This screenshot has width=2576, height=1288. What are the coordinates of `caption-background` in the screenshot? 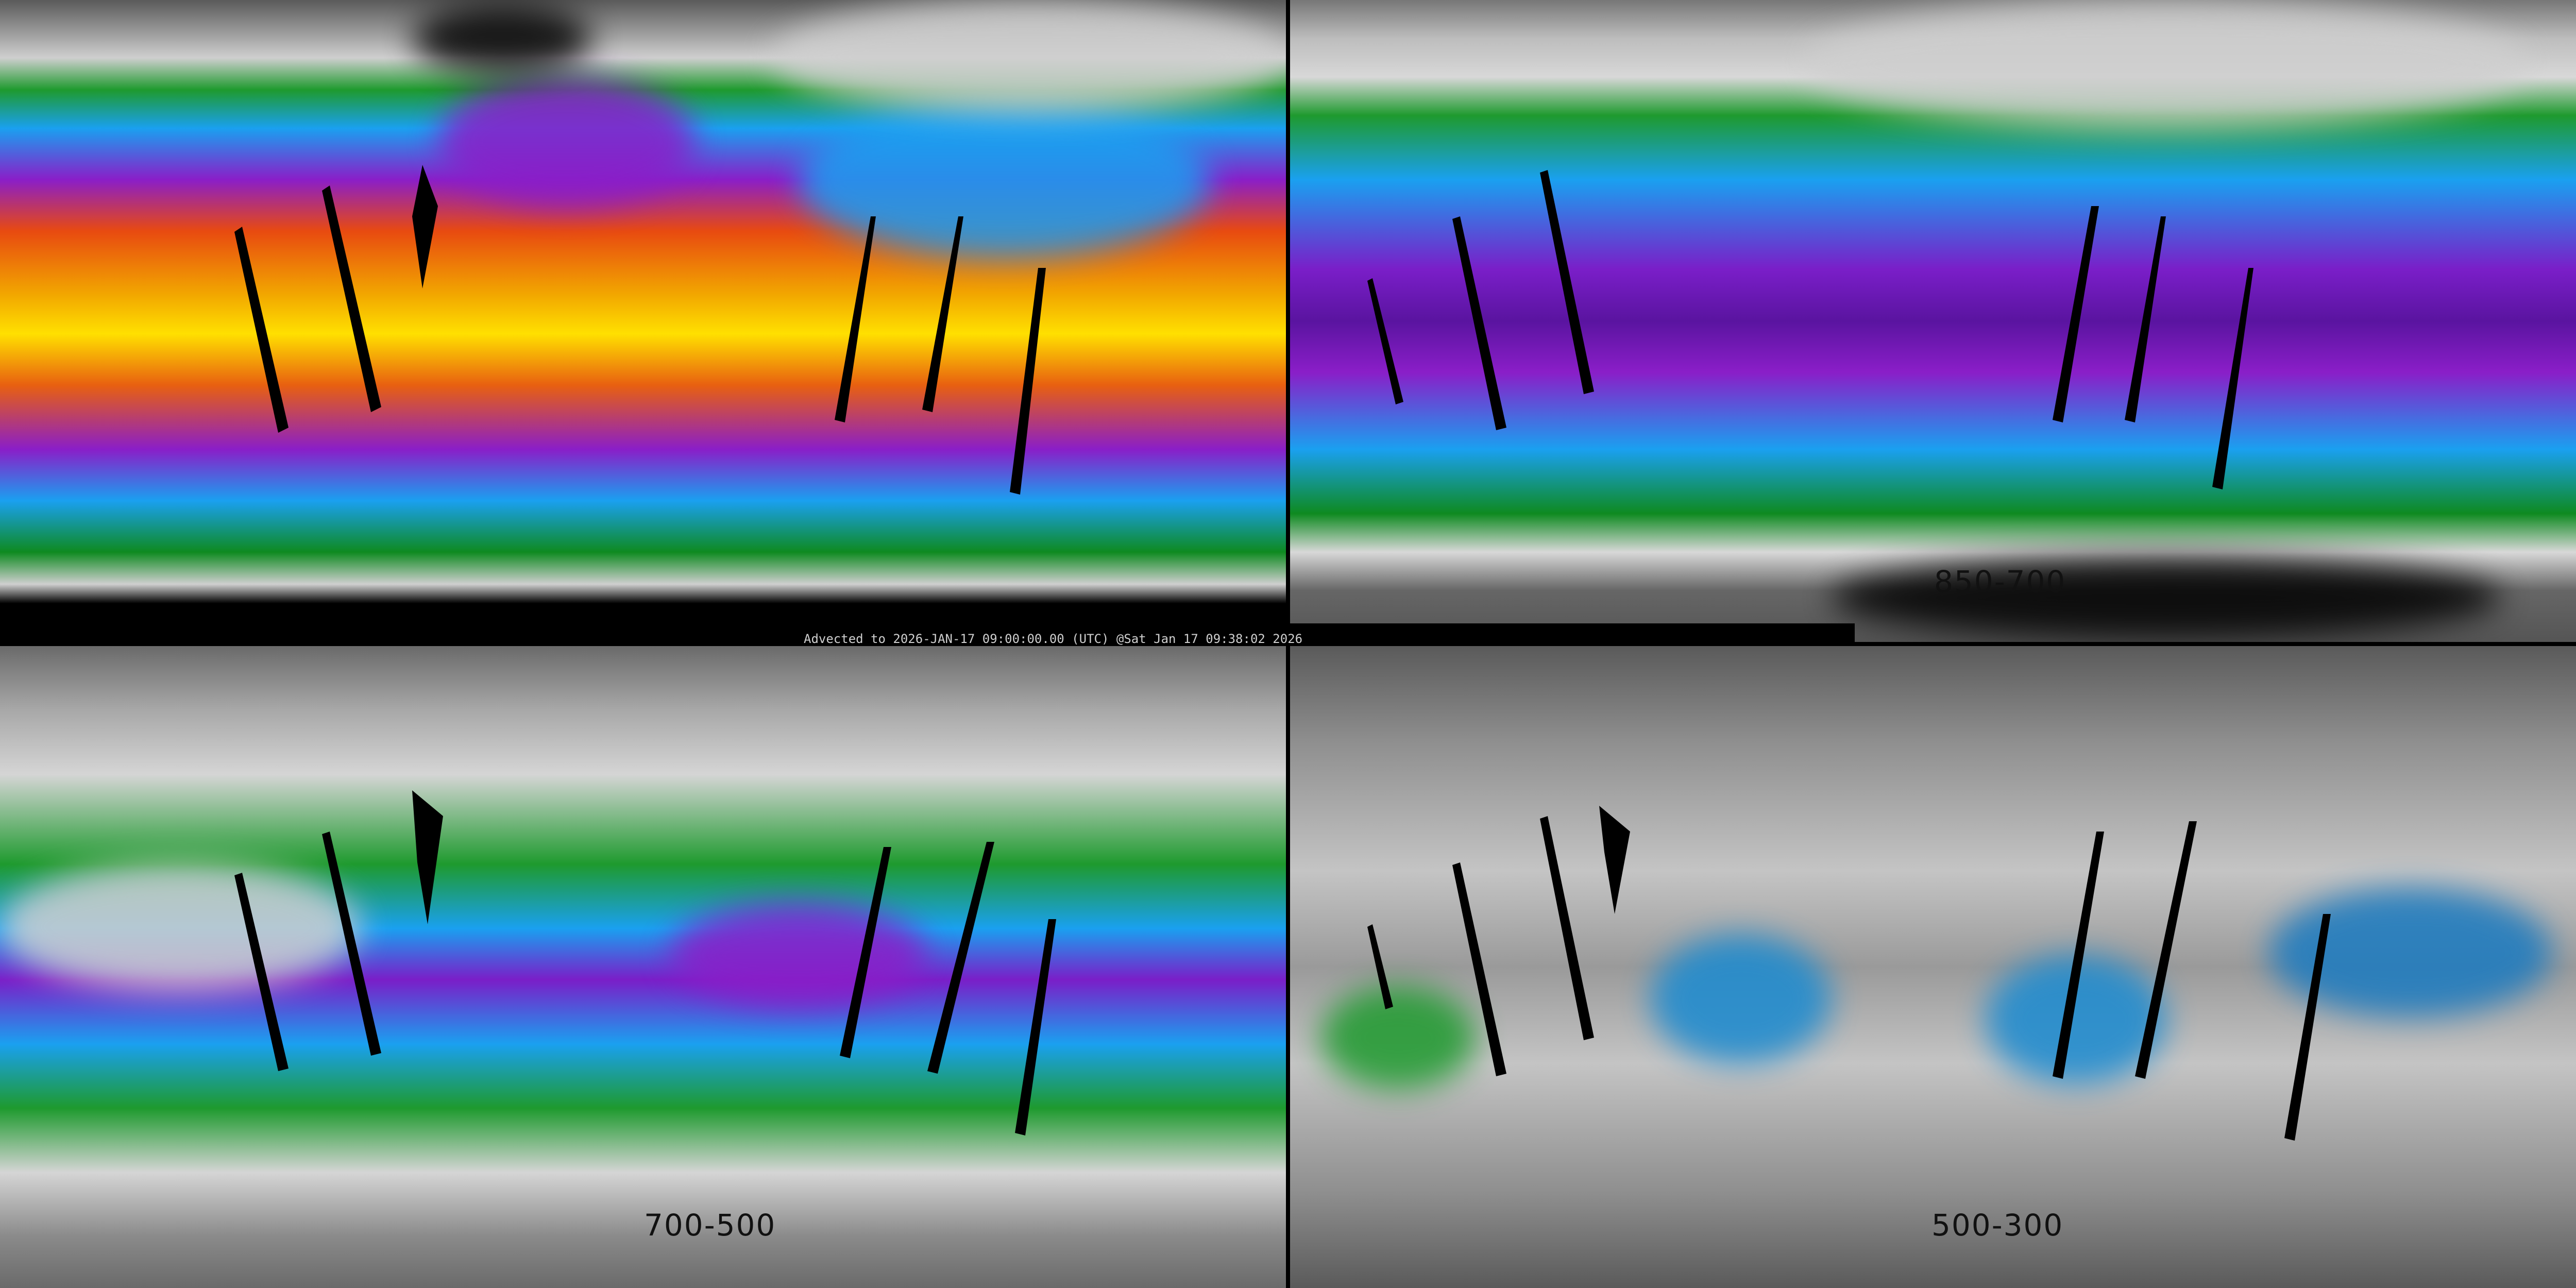 It's located at (1324, 634).